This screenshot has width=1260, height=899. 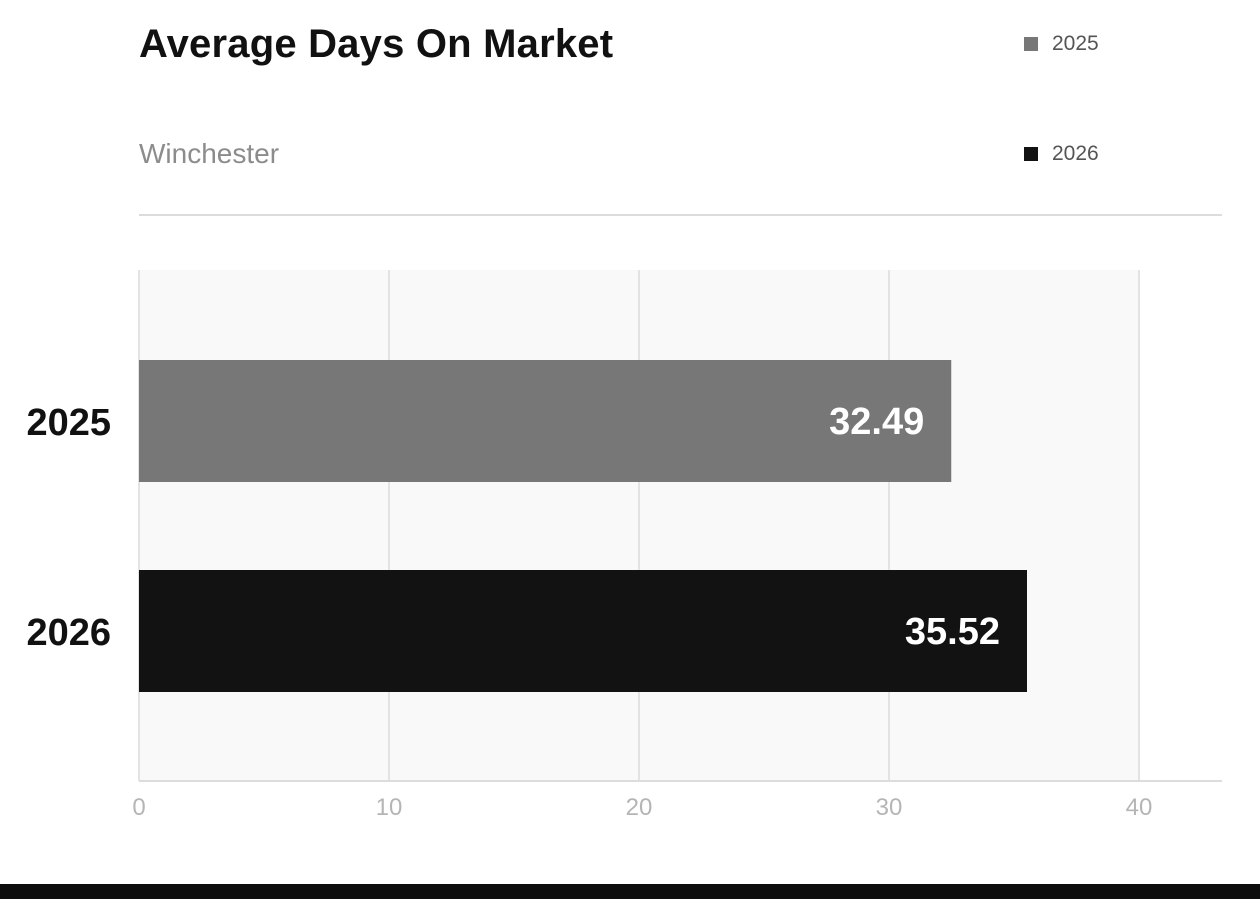 What do you see at coordinates (68, 423) in the screenshot?
I see `category-label-2025: 2025` at bounding box center [68, 423].